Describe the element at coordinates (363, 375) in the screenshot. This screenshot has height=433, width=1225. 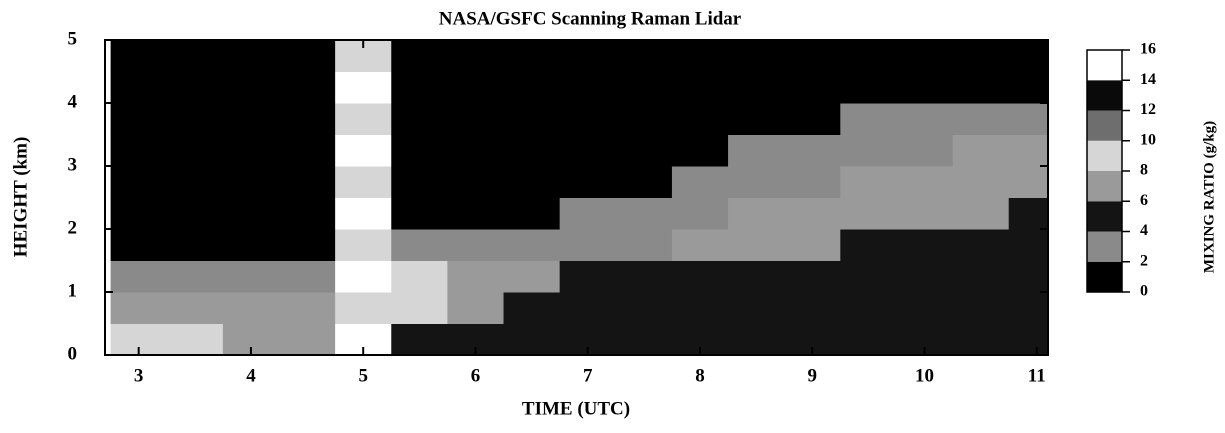
I see `x-tick-label: 5` at that location.